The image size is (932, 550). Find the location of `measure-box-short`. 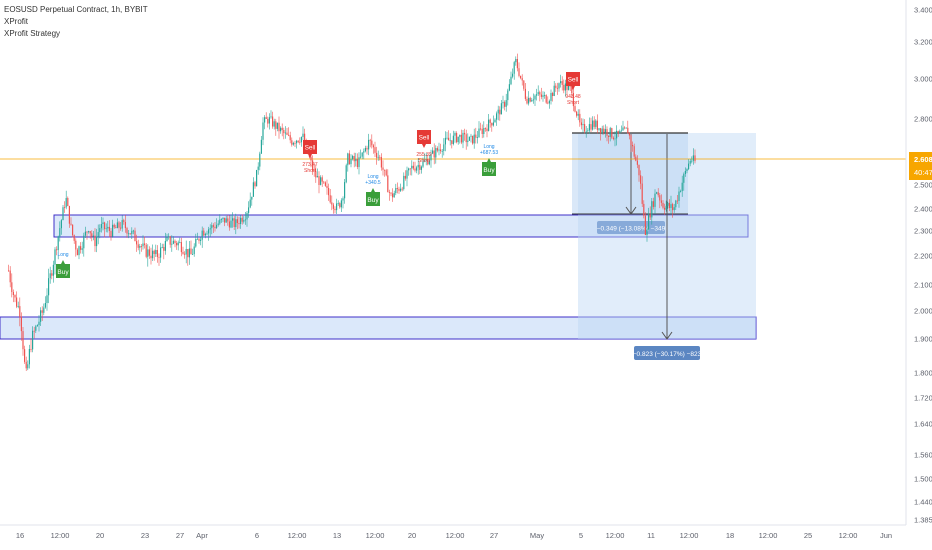

measure-box-short is located at coordinates (630, 173).